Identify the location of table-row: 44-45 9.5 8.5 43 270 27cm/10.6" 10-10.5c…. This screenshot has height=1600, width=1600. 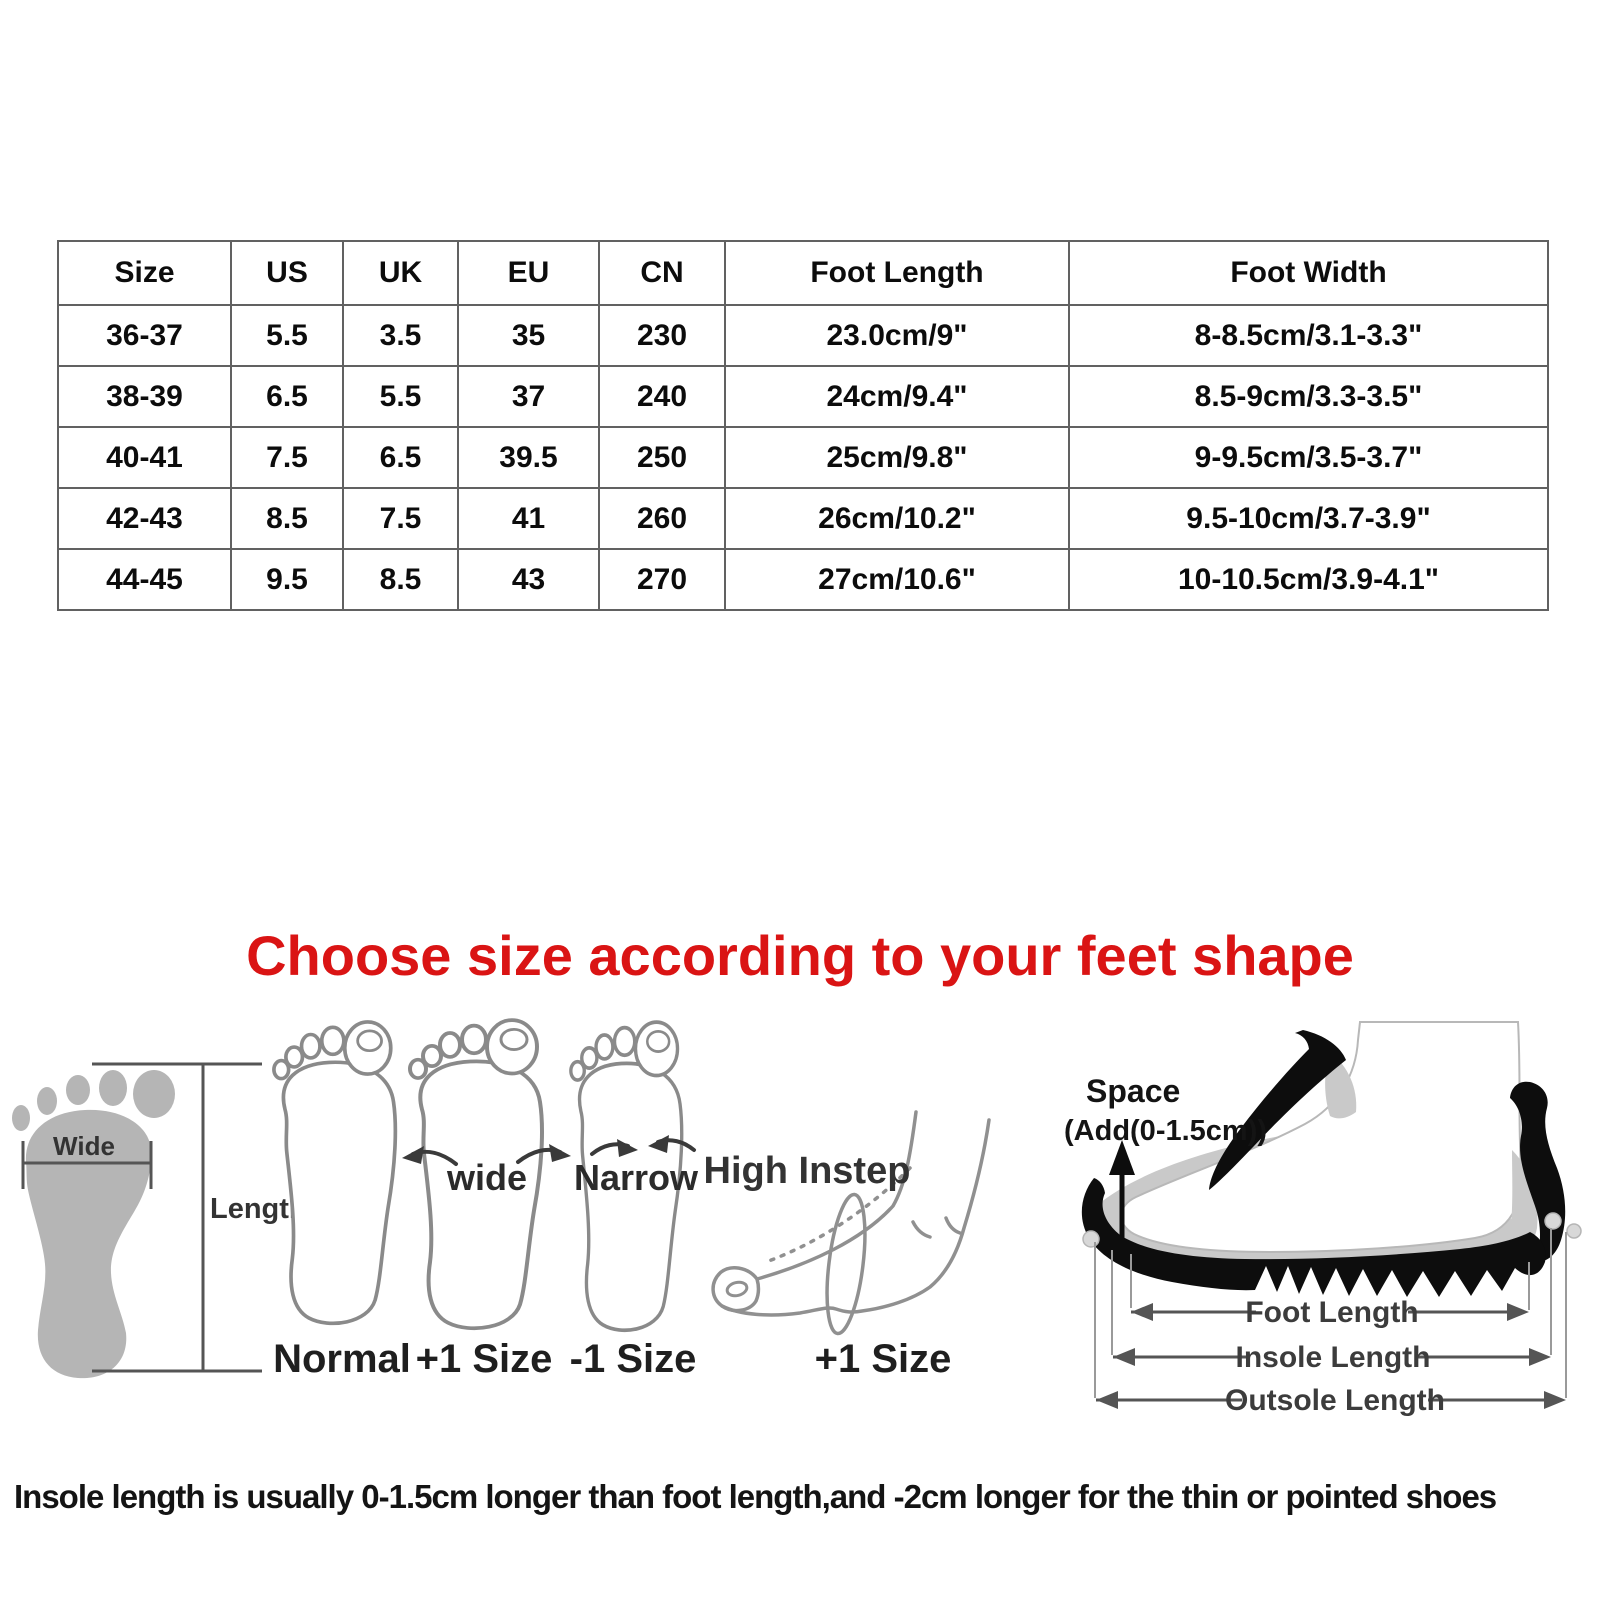
(803, 579).